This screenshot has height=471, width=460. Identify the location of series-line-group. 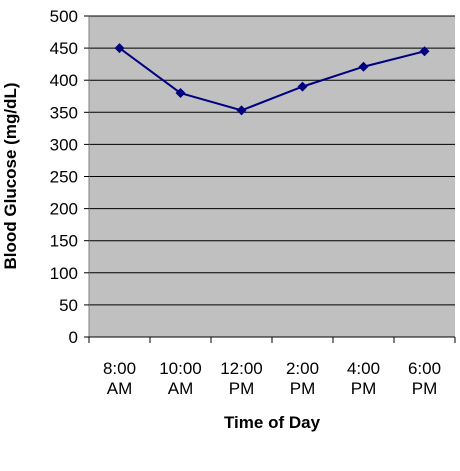
(272, 79).